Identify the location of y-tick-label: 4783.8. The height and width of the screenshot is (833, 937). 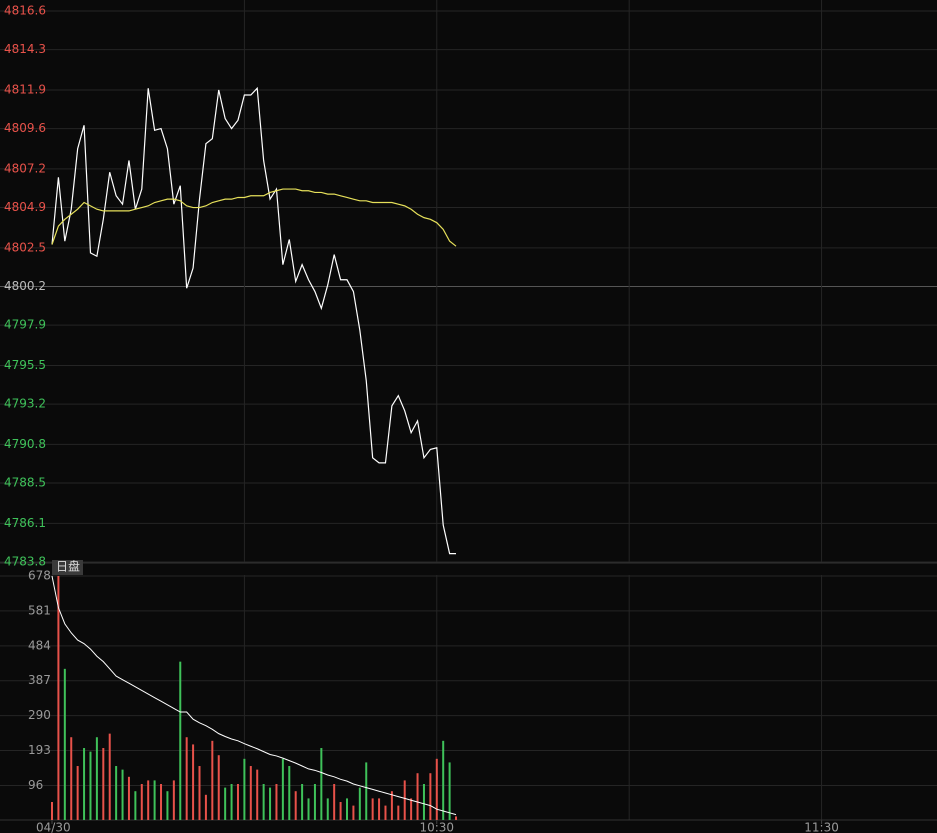
(25, 562).